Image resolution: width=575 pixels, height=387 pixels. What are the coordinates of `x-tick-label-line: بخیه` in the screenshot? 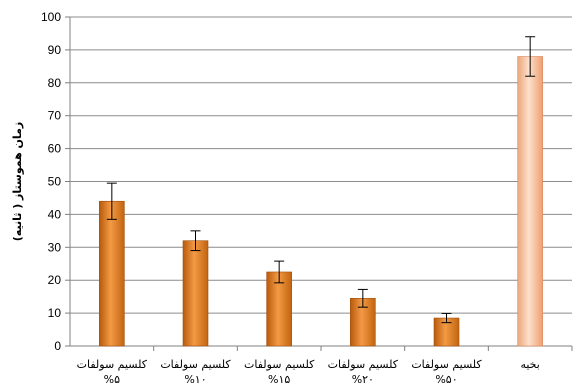 It's located at (529, 364).